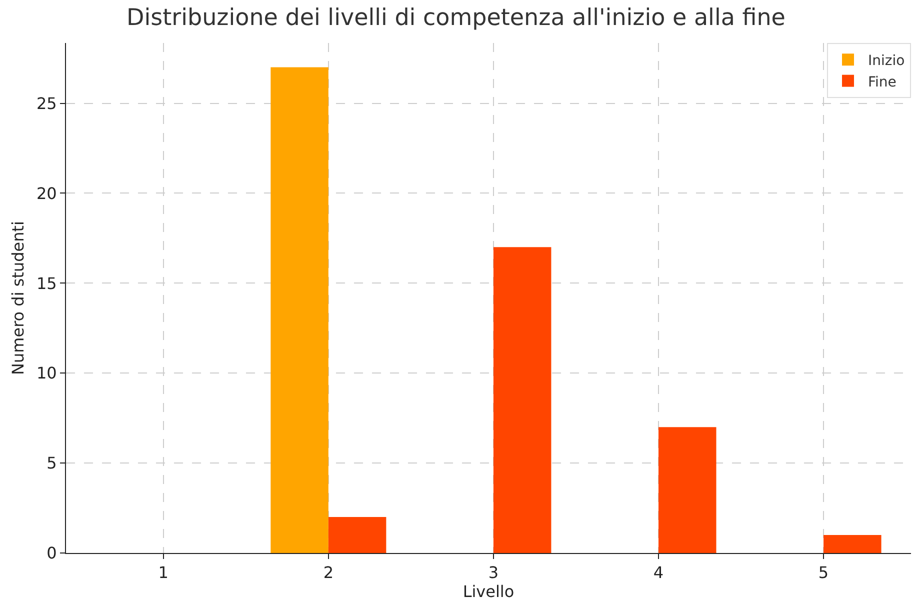 This screenshot has width=912, height=601. What do you see at coordinates (46, 283) in the screenshot?
I see `y-tick-label: 15` at bounding box center [46, 283].